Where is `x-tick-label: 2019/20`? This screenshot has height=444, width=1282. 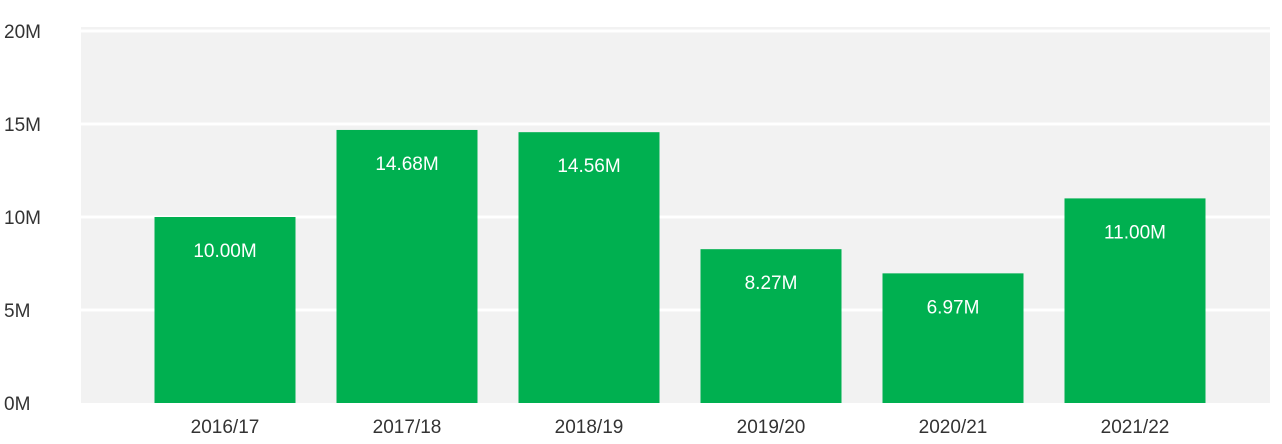
x-tick-label: 2019/20 is located at coordinates (771, 427).